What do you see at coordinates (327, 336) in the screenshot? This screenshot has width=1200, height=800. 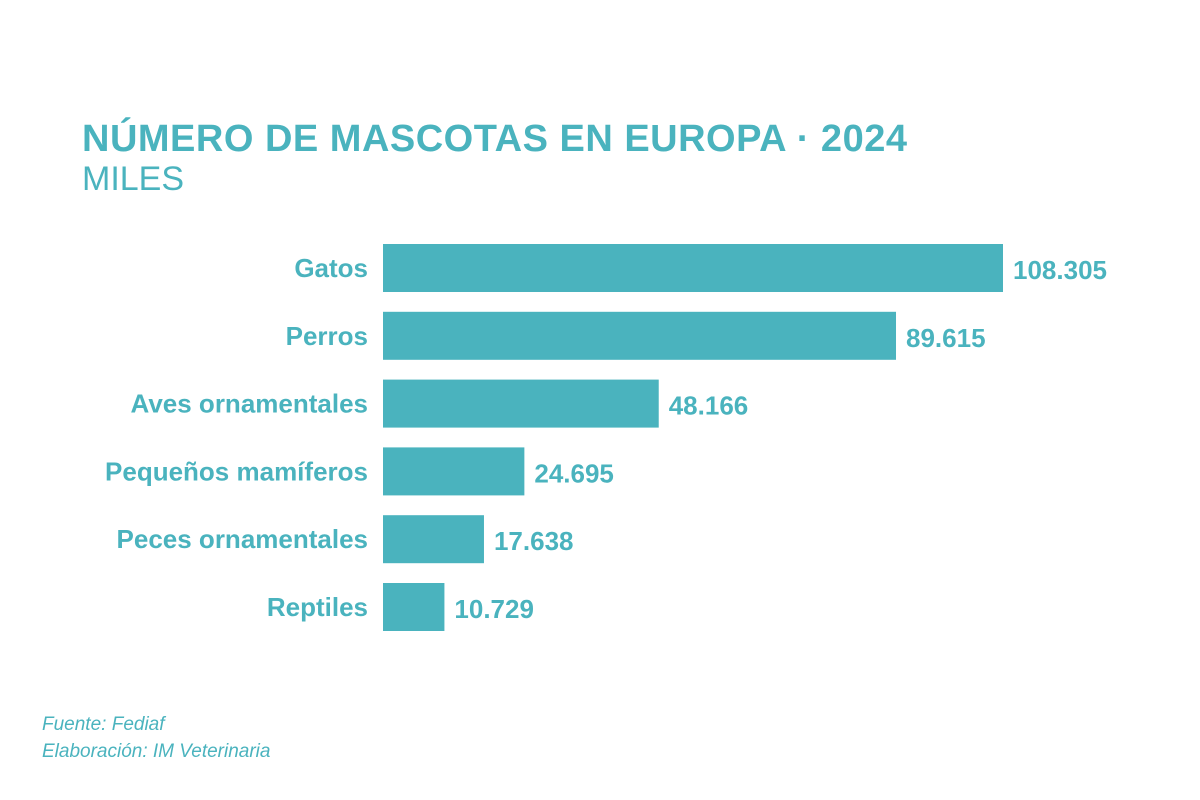 I see `category-label: Perros` at bounding box center [327, 336].